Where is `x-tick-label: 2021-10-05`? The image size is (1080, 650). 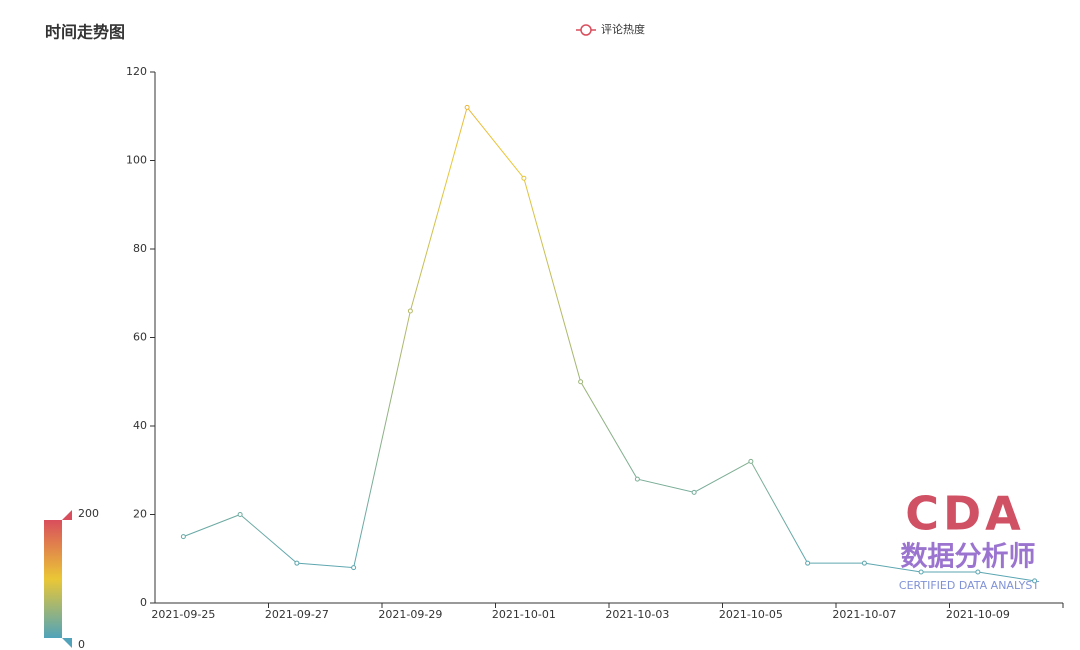
x-tick-label: 2021-10-05 is located at coordinates (751, 614).